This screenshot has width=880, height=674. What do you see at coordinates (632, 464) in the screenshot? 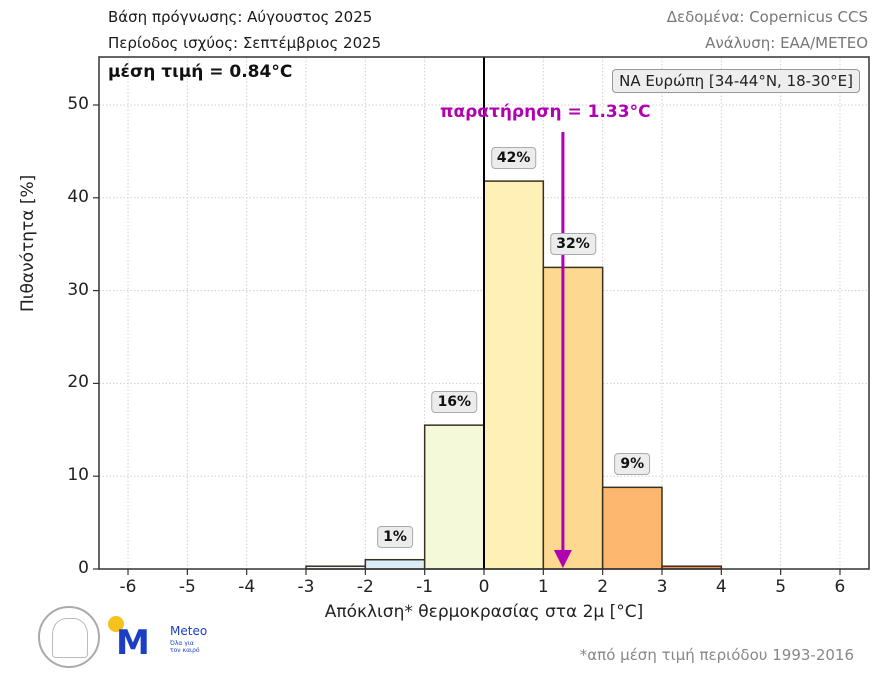
I see `bar-value-label: 9%` at bounding box center [632, 464].